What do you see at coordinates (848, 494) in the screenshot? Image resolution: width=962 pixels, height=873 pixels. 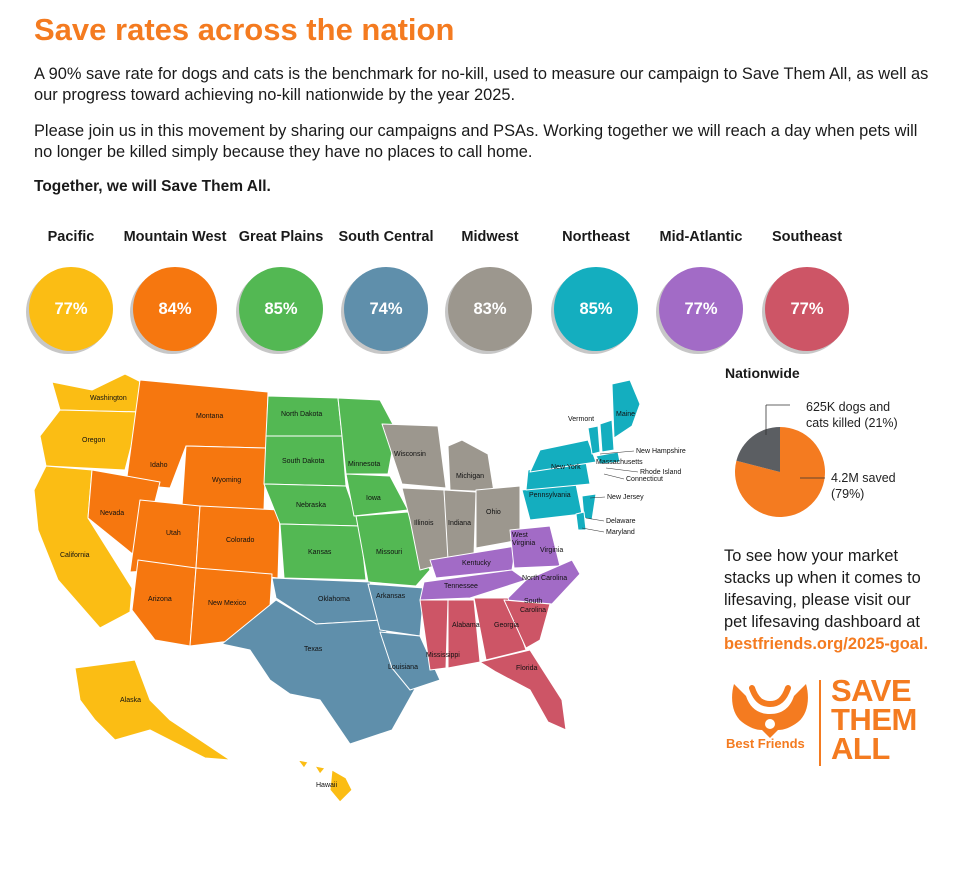 I see `pie-label-saved-line2: (79%)` at bounding box center [848, 494].